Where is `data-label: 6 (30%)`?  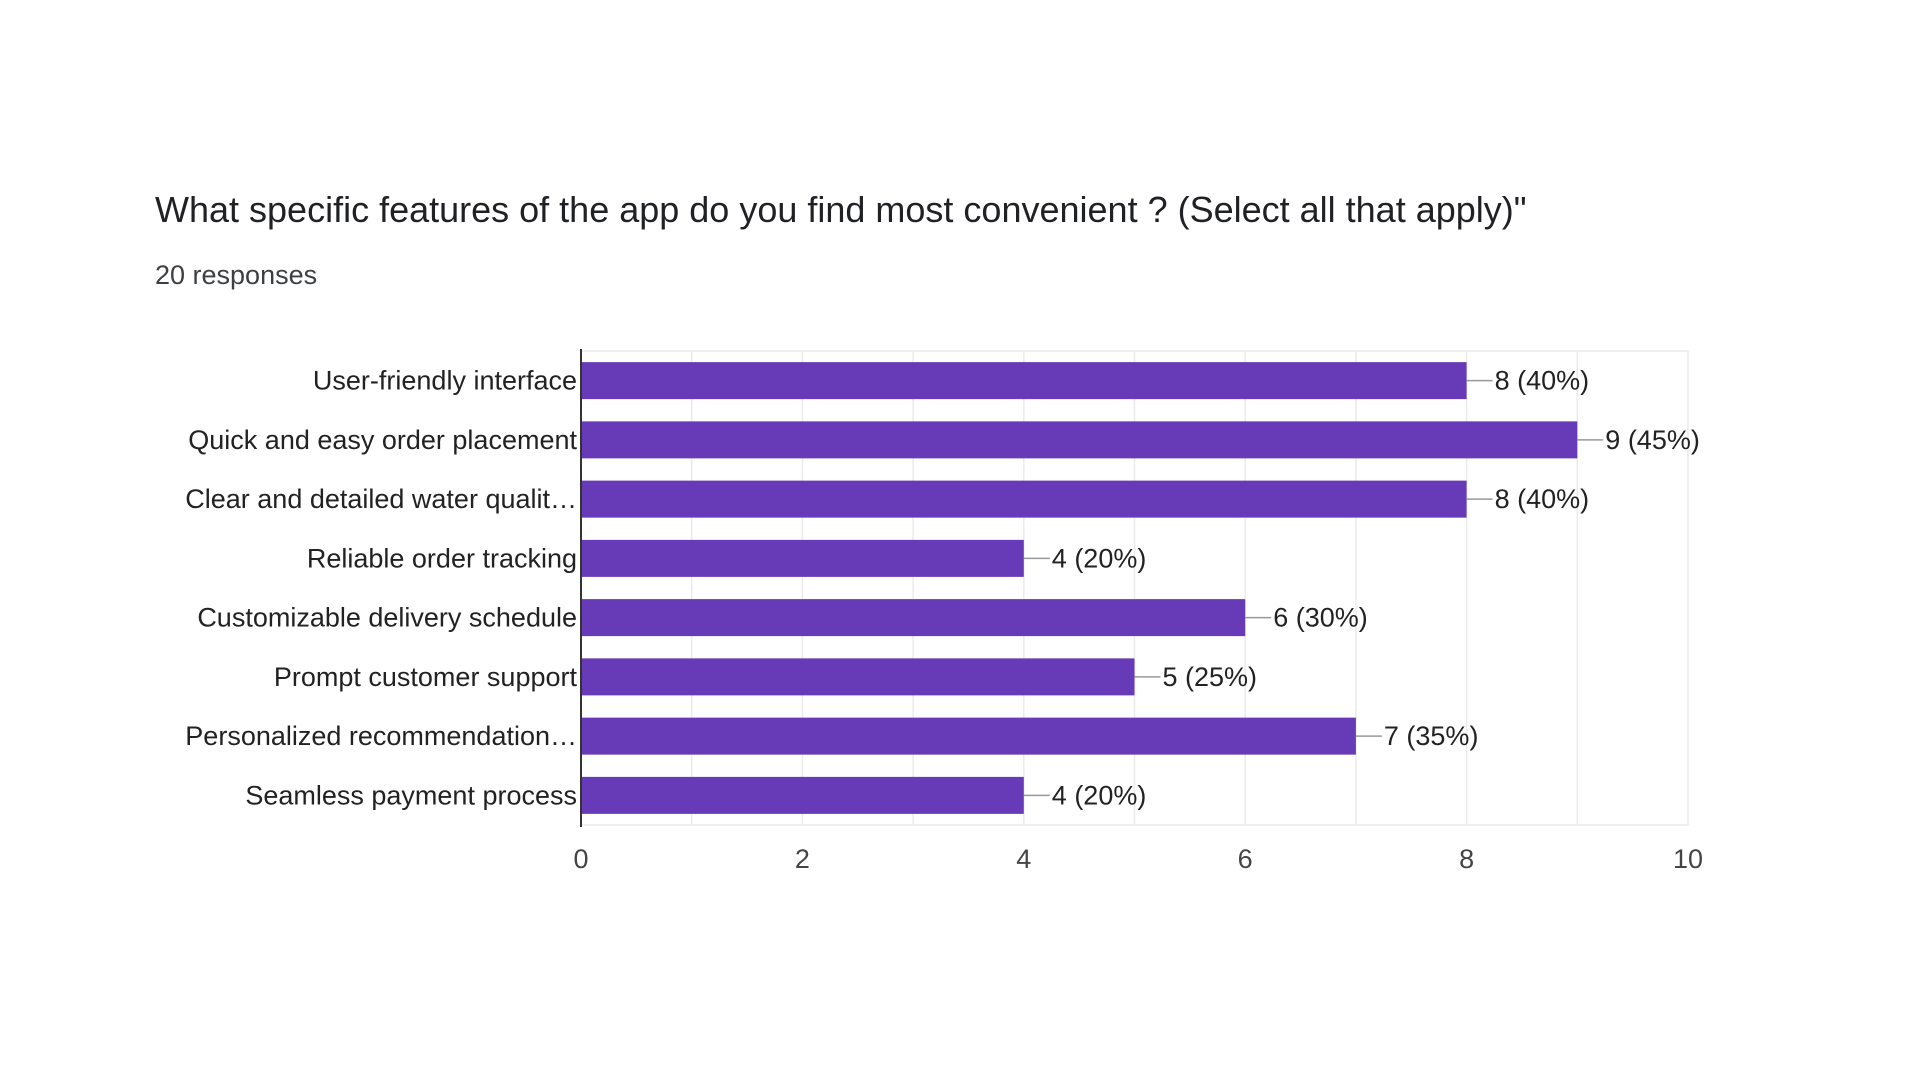 data-label: 6 (30%) is located at coordinates (1320, 618).